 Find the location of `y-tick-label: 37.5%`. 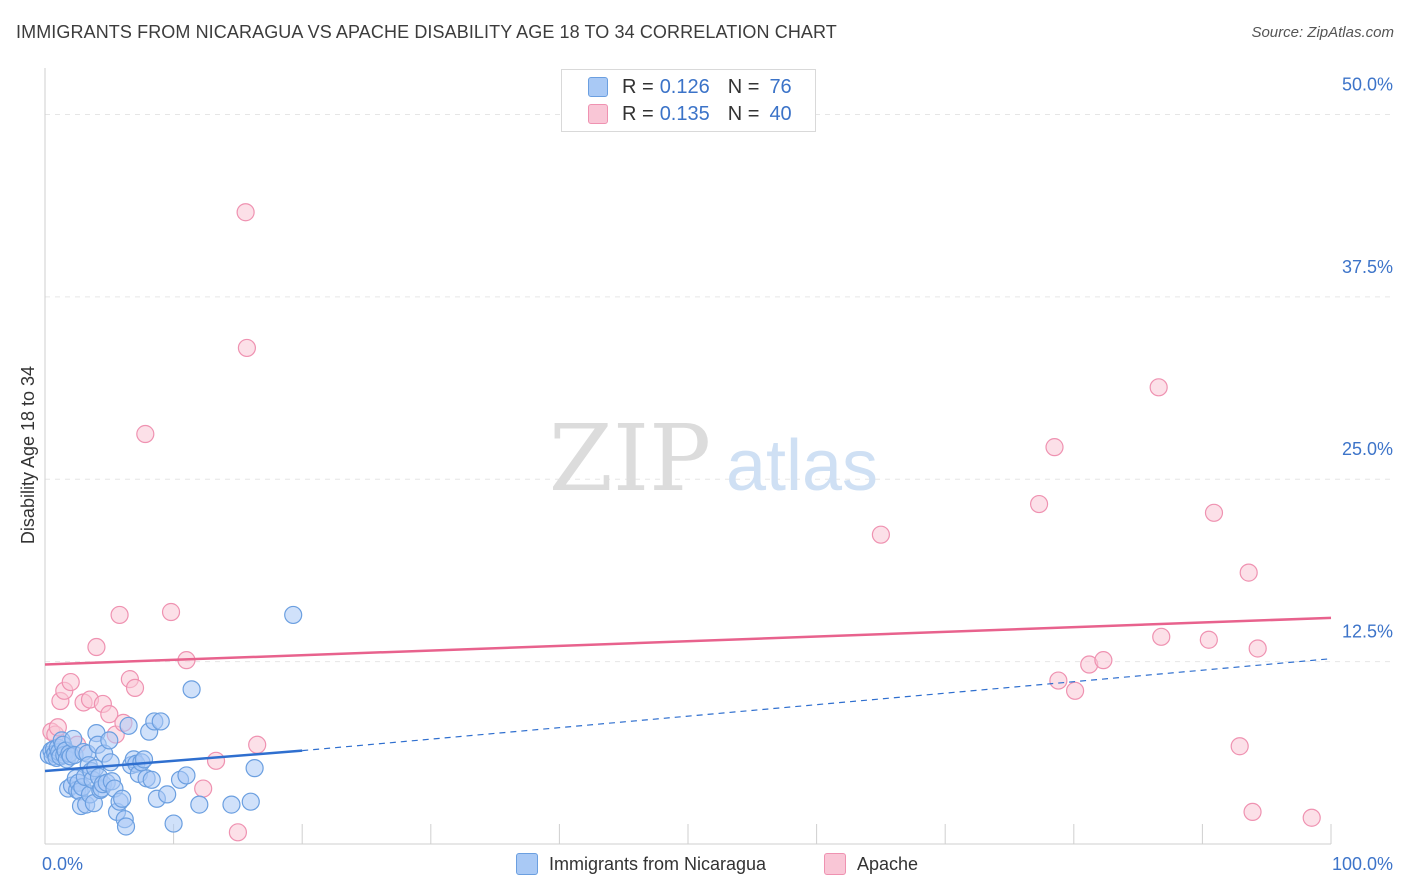

y-tick-label: 37.5% is located at coordinates (1367, 267).